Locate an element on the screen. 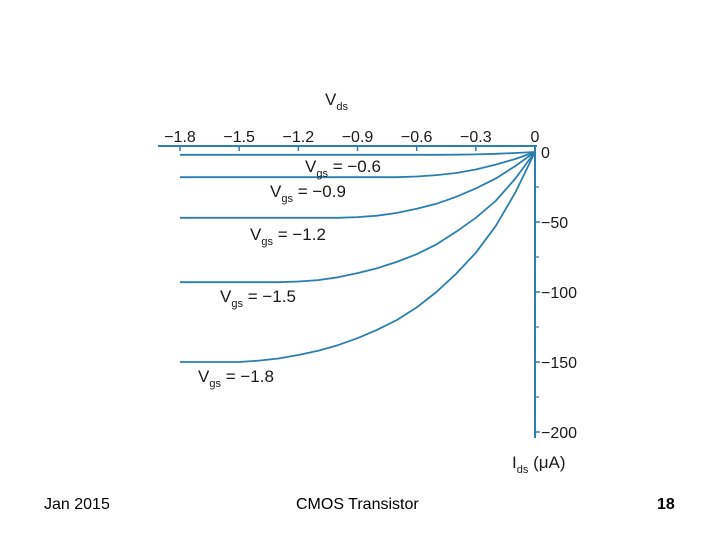  x-tick-label: −0.9 is located at coordinates (358, 137).